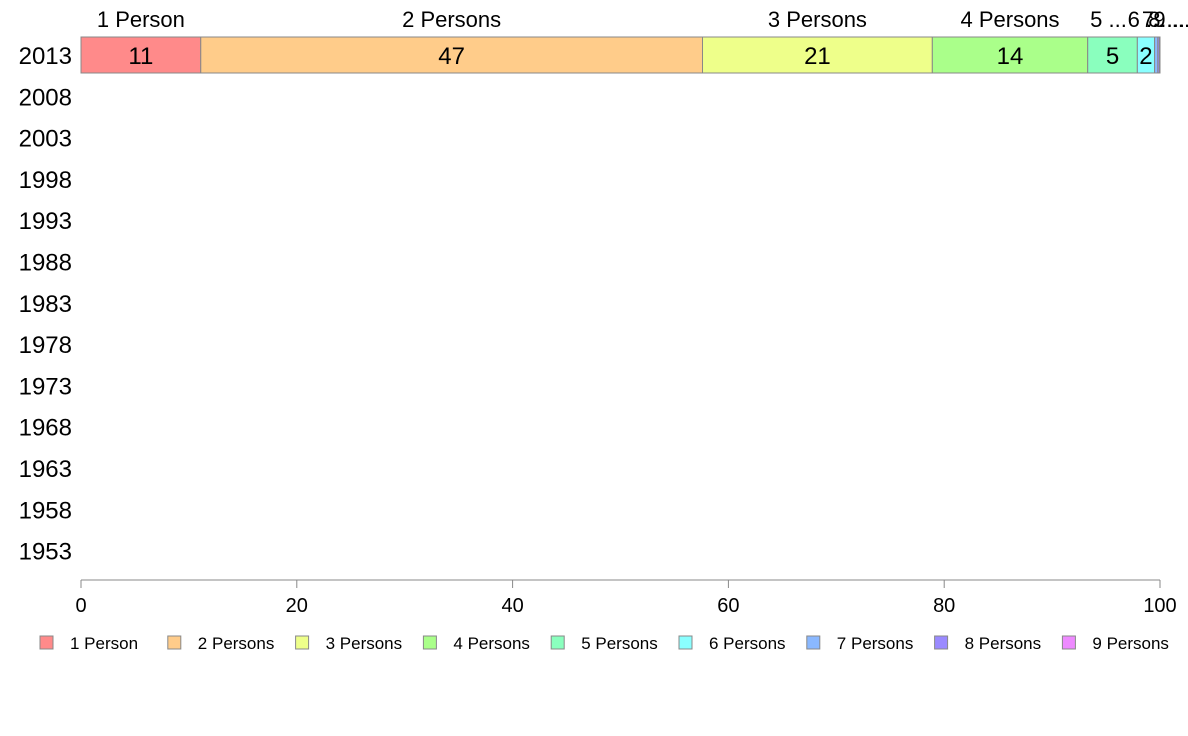 Image resolution: width=1188 pixels, height=736 pixels. Describe the element at coordinates (1145, 56) in the screenshot. I see `data-label-6: 2` at that location.